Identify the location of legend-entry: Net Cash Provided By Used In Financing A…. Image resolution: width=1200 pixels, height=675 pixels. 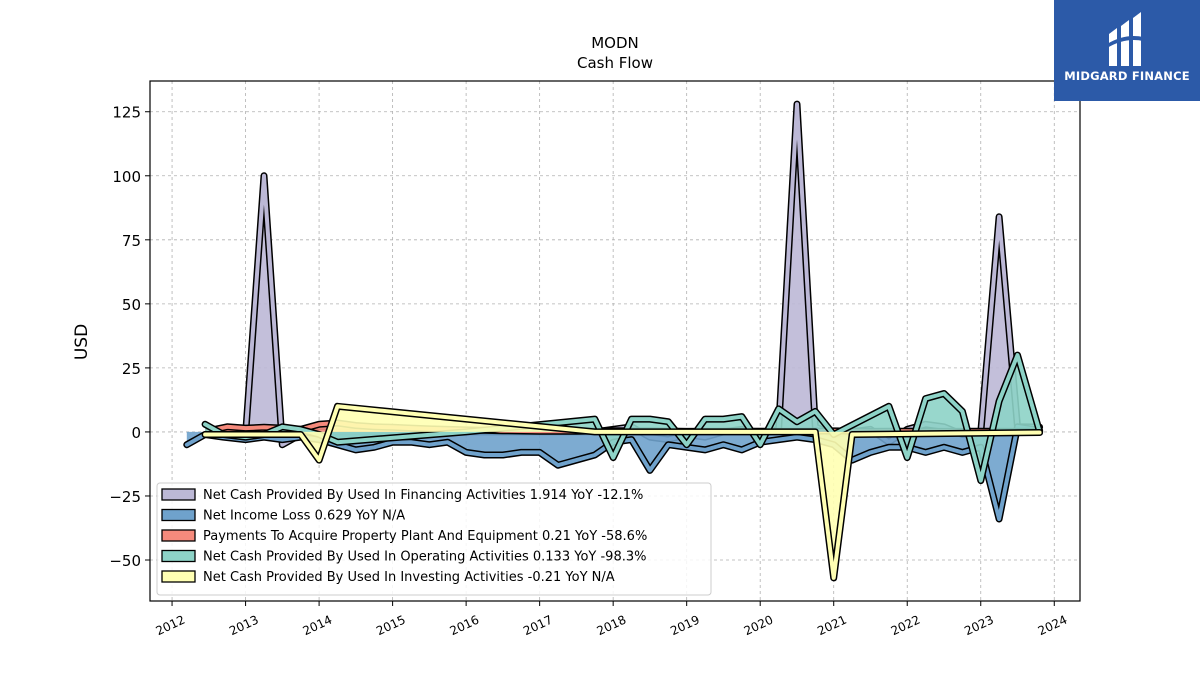
(423, 495).